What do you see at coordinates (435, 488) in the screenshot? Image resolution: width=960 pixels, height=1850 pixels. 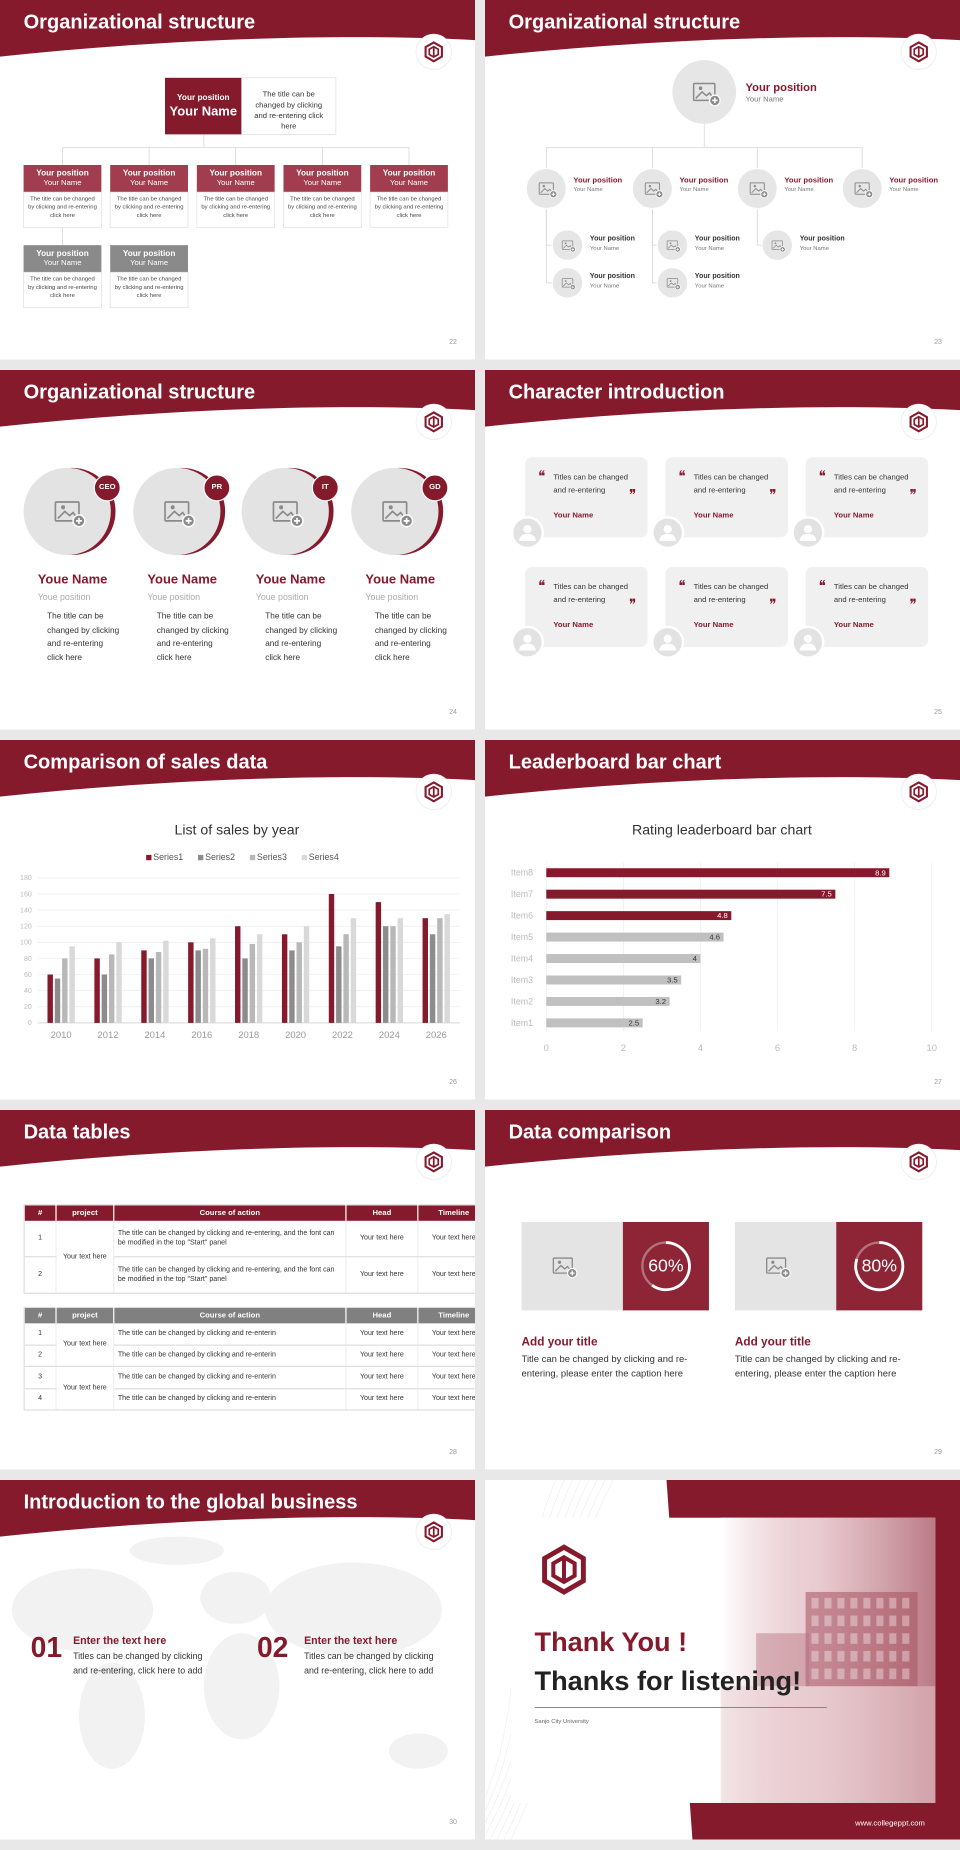 I see `badge` at bounding box center [435, 488].